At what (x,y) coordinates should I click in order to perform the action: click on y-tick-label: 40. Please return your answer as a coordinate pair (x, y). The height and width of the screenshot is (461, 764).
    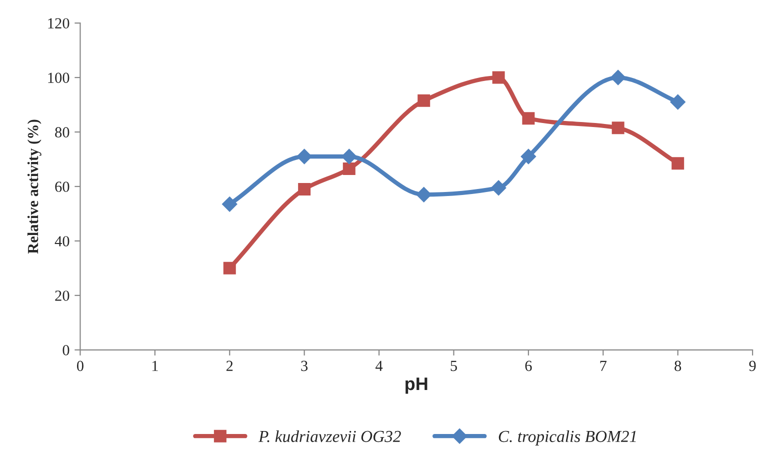
    Looking at the image, I should click on (62, 241).